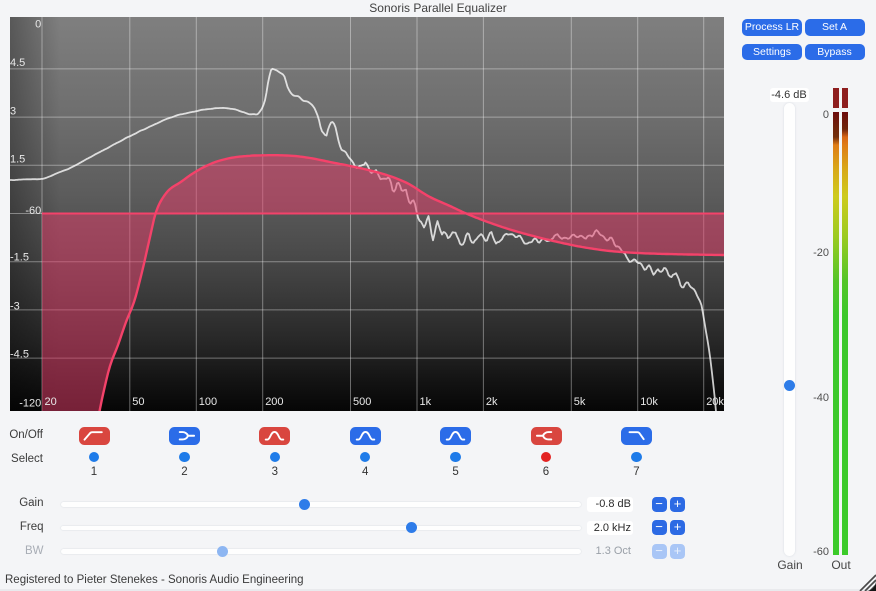  What do you see at coordinates (649, 402) in the screenshot?
I see `svg-text: 10k` at bounding box center [649, 402].